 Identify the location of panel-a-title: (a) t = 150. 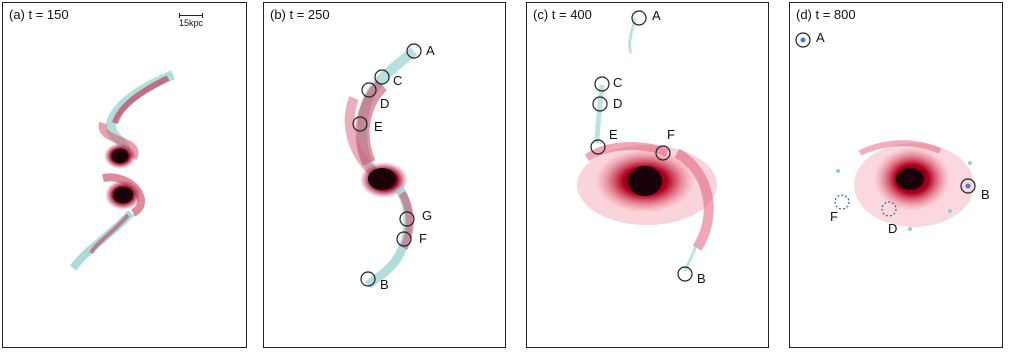
(39, 14).